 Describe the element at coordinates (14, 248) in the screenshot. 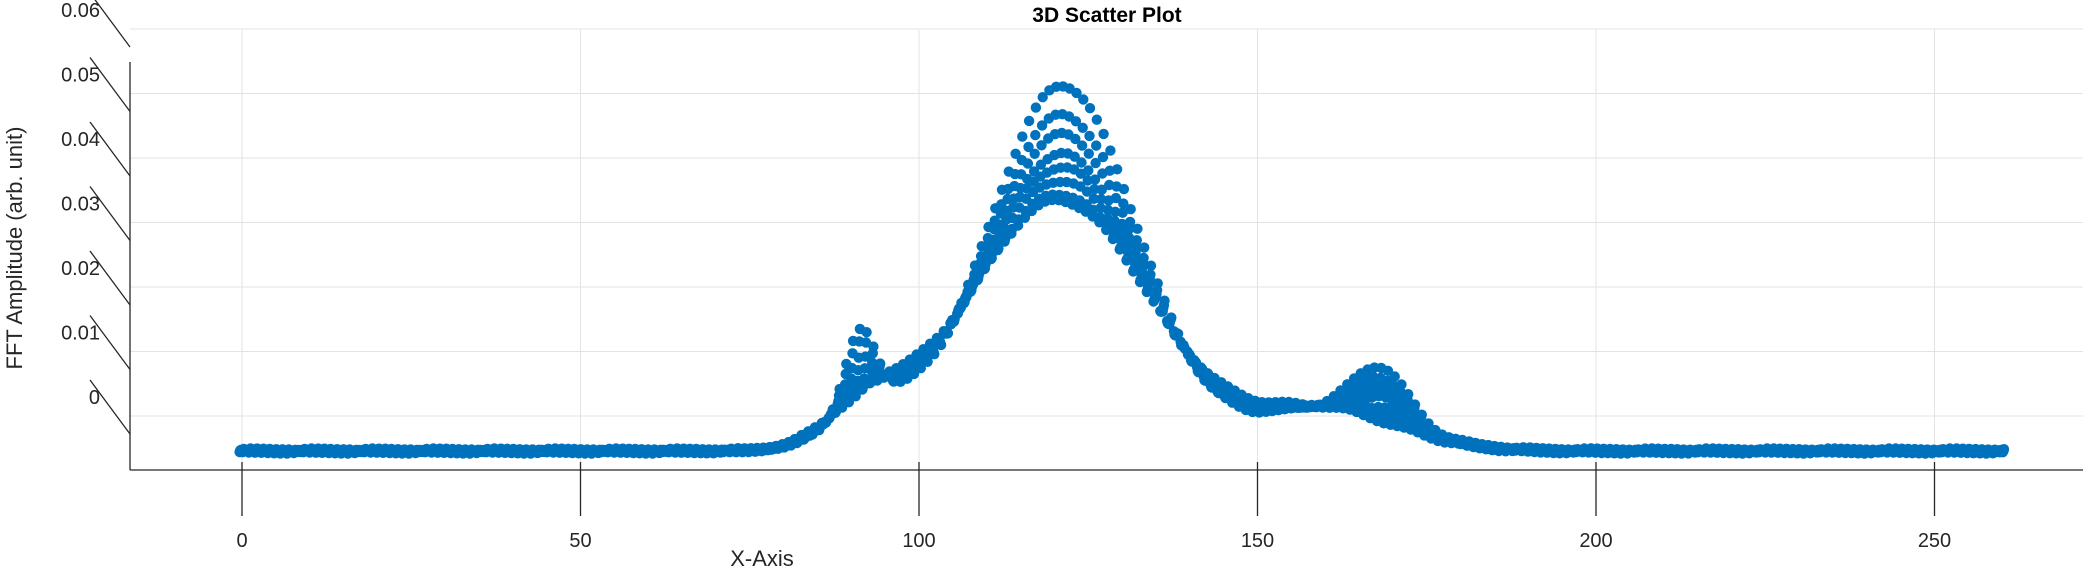

I see `y-axis-label: FFT Amplitude (arb. unit)` at that location.